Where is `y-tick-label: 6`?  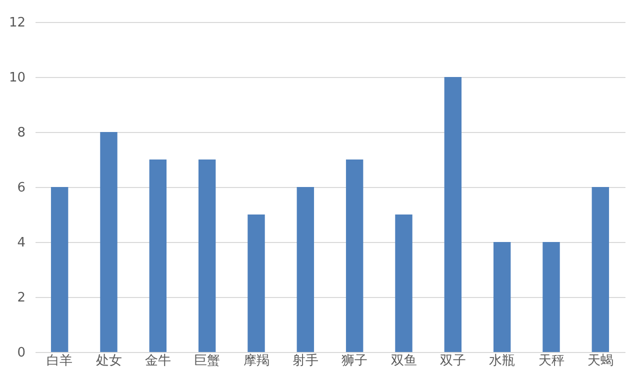 y-tick-label: 6 is located at coordinates (21, 188).